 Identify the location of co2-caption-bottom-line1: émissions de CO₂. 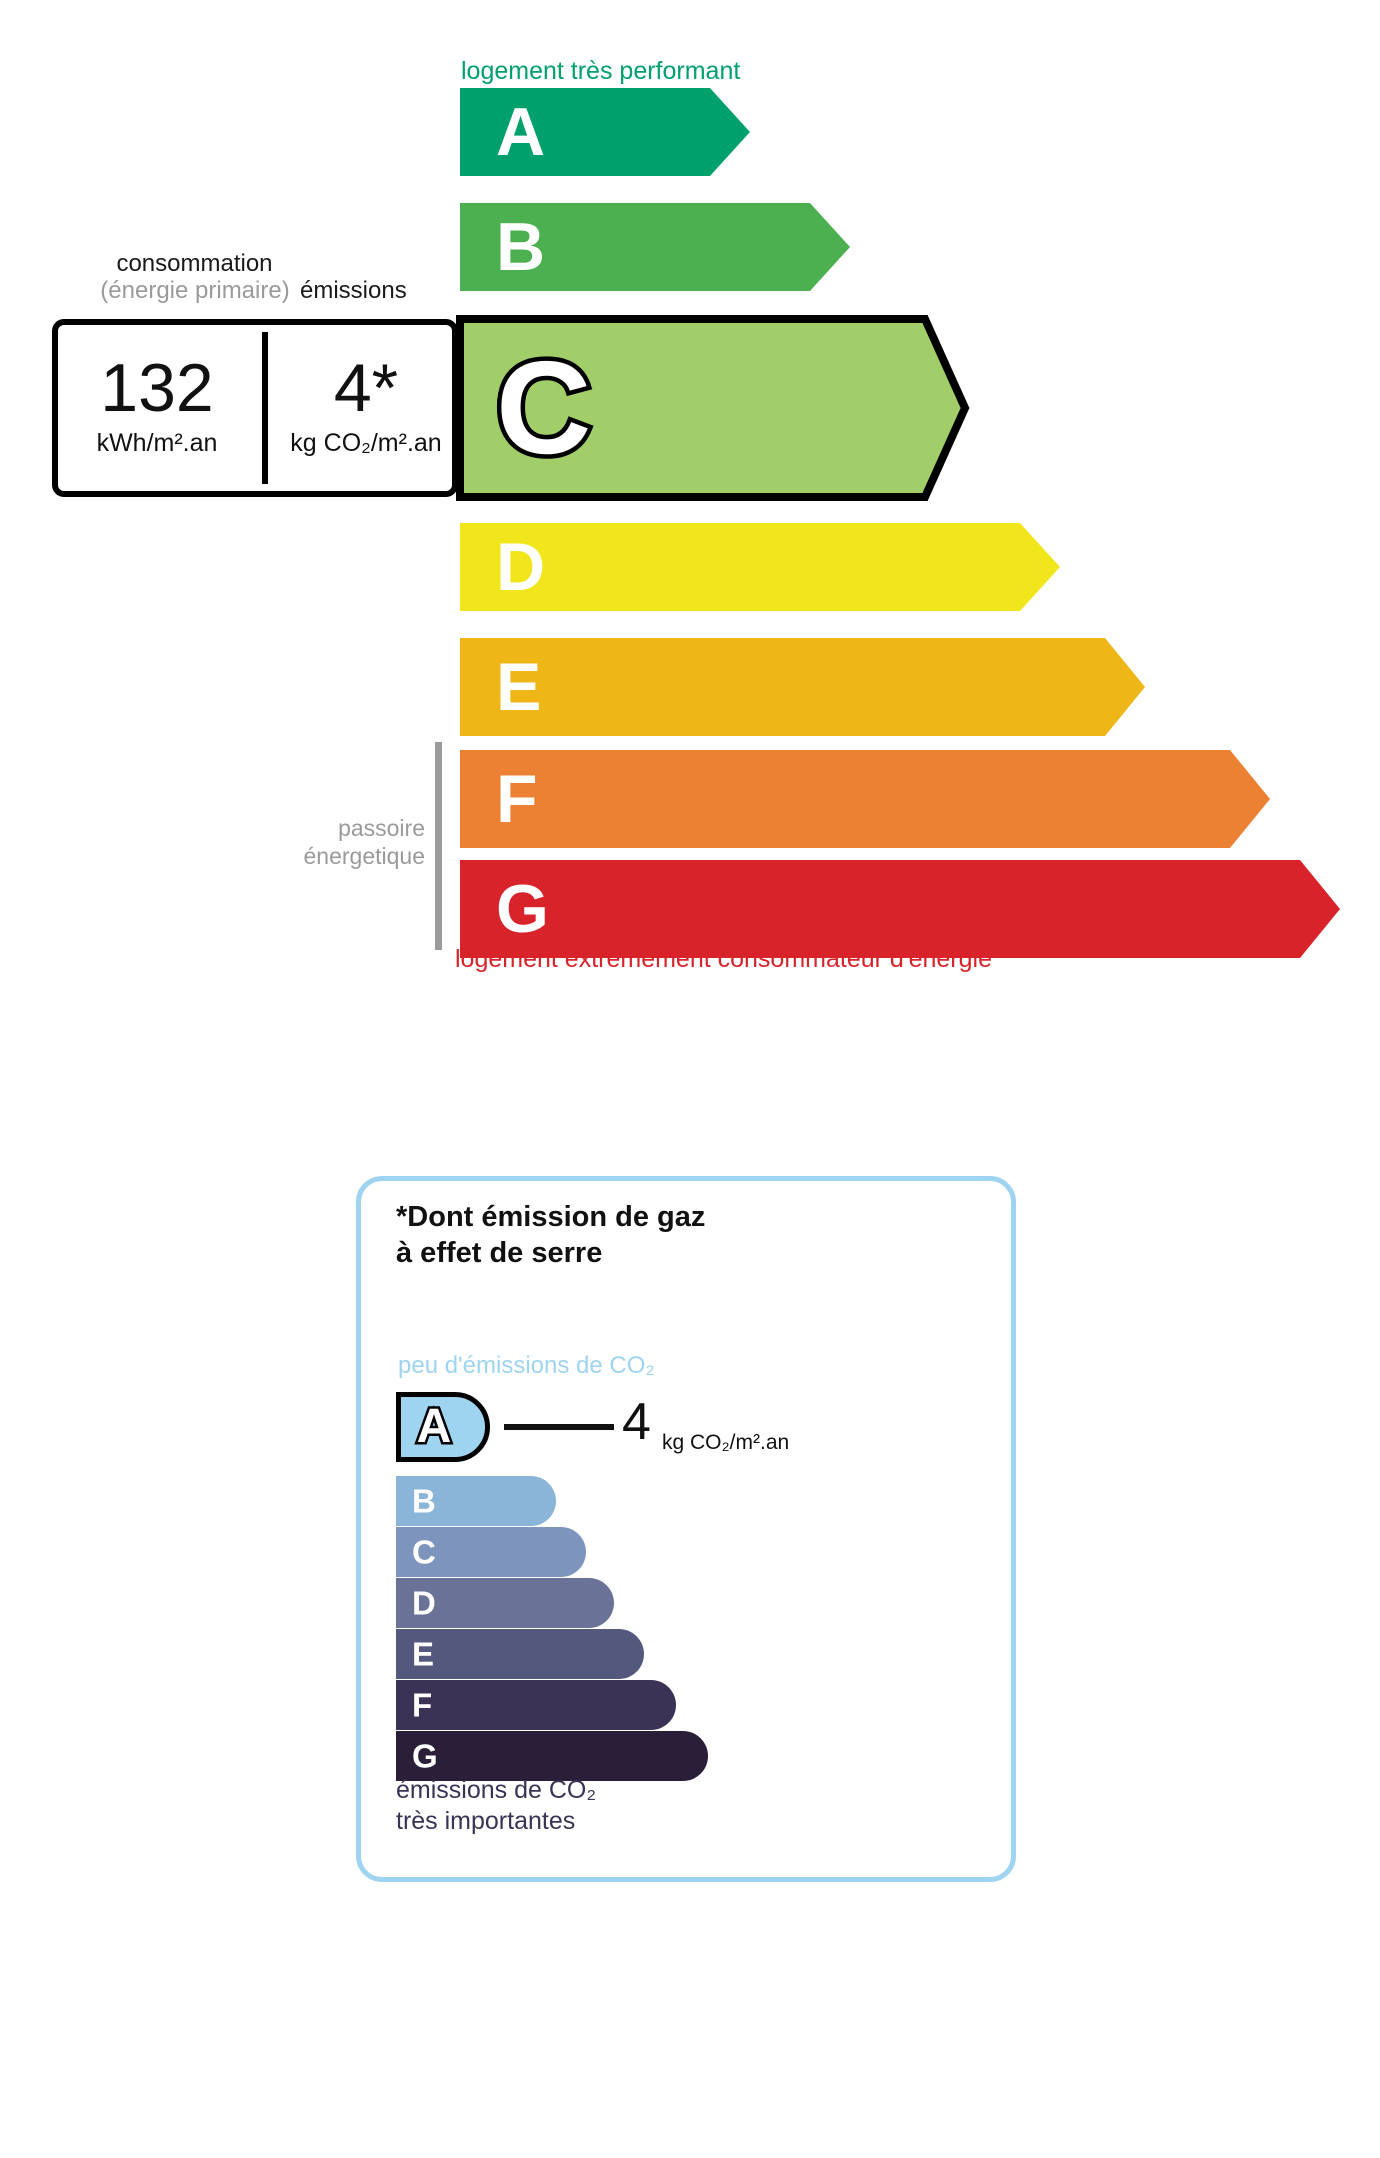
(496, 1790).